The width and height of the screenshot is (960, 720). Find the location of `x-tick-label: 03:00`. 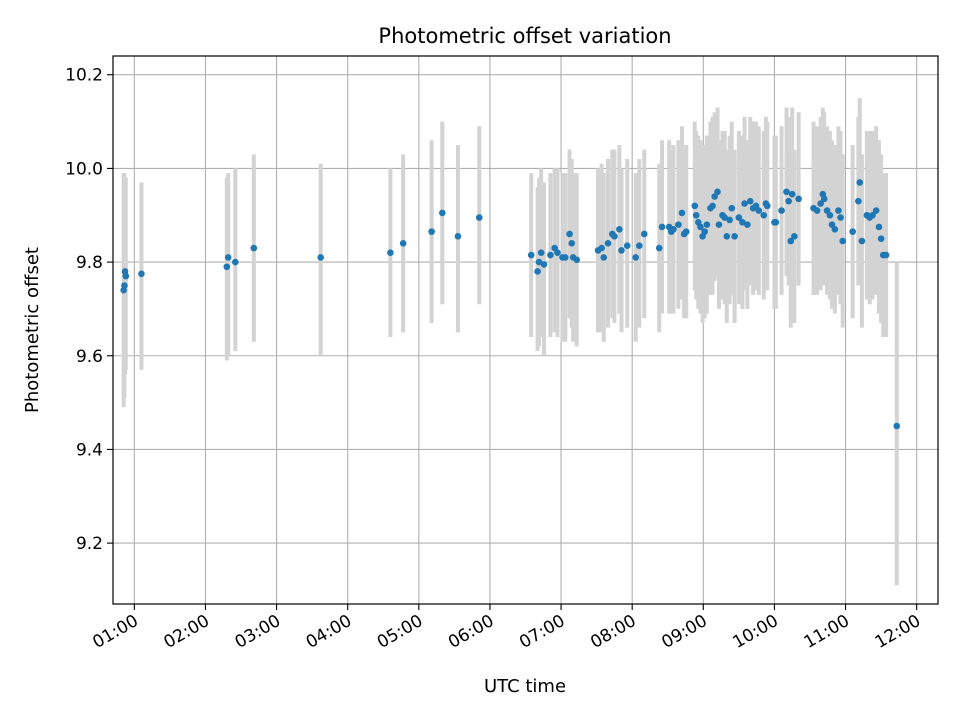

x-tick-label: 03:00 is located at coordinates (258, 632).